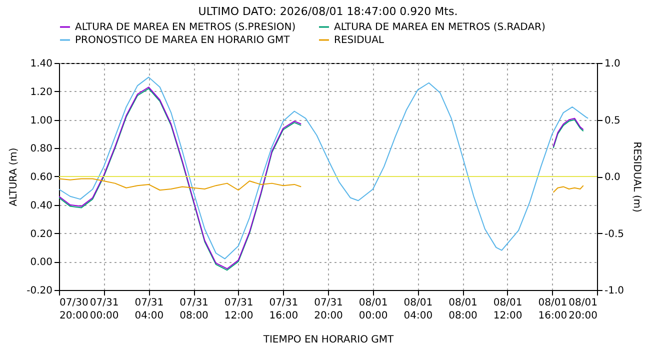 This screenshot has height=350, width=650. Describe the element at coordinates (41, 120) in the screenshot. I see `y-tick-label: 1.00` at that location.